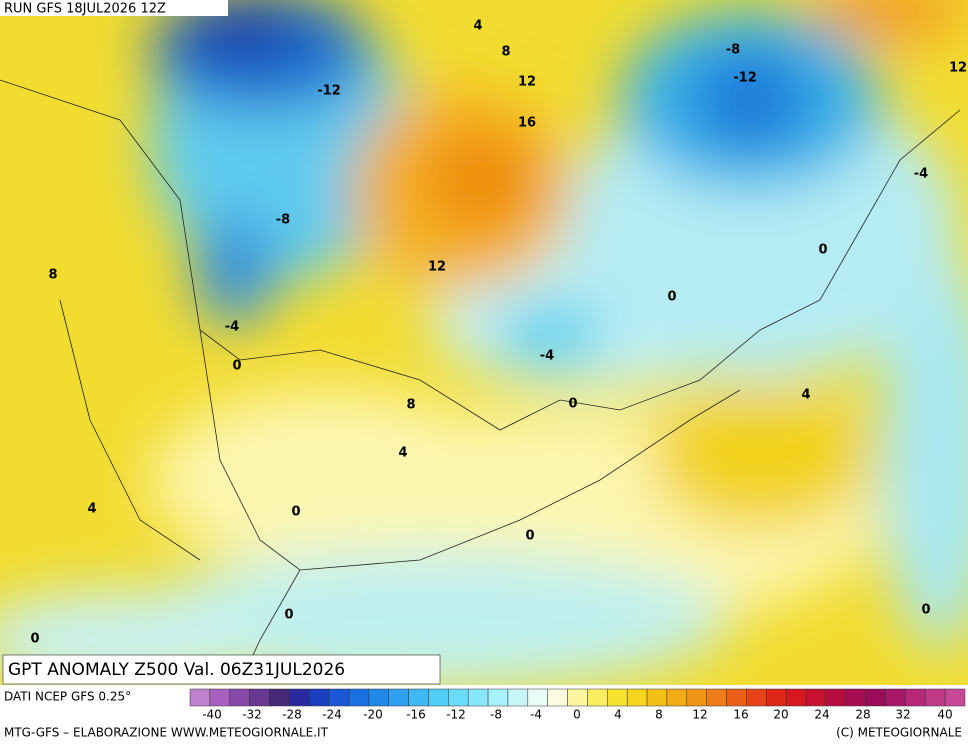 The height and width of the screenshot is (749, 968). I want to click on colorbar-tick-label: 12, so click(699, 715).